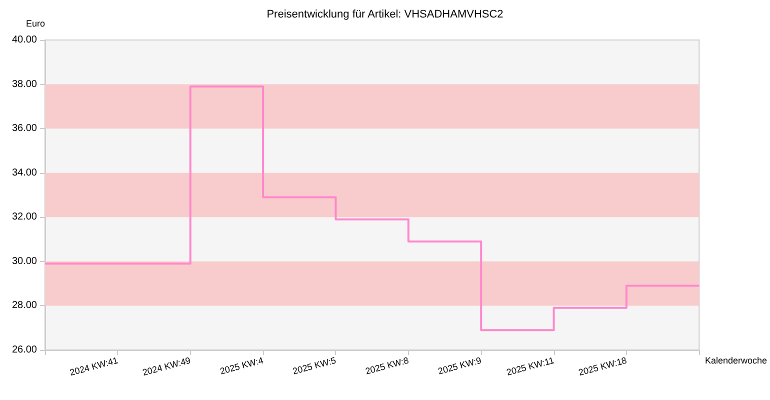  Describe the element at coordinates (387, 365) in the screenshot. I see `x-tick-label: 2025 KW:8` at that location.